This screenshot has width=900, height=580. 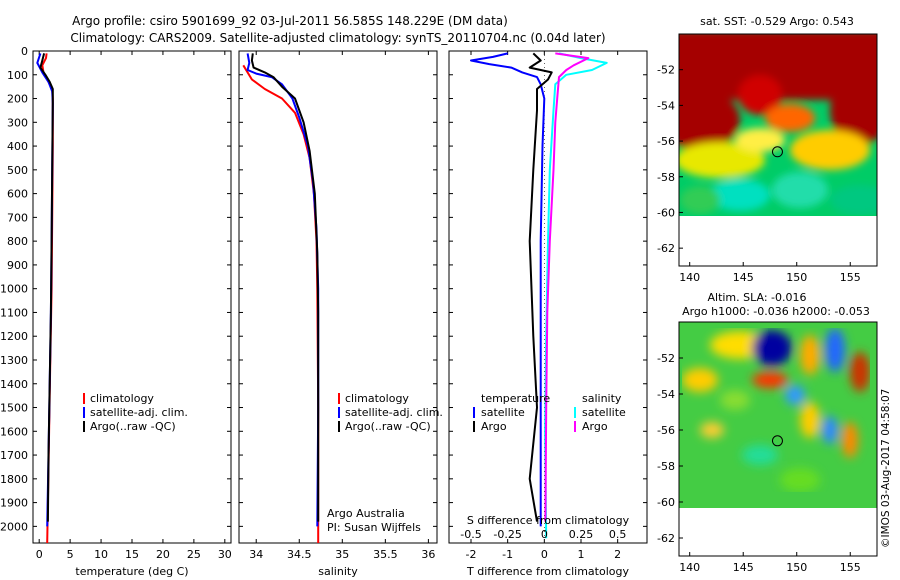 What do you see at coordinates (385, 554) in the screenshot?
I see `salinity-x-tick-label: 35.5` at bounding box center [385, 554].